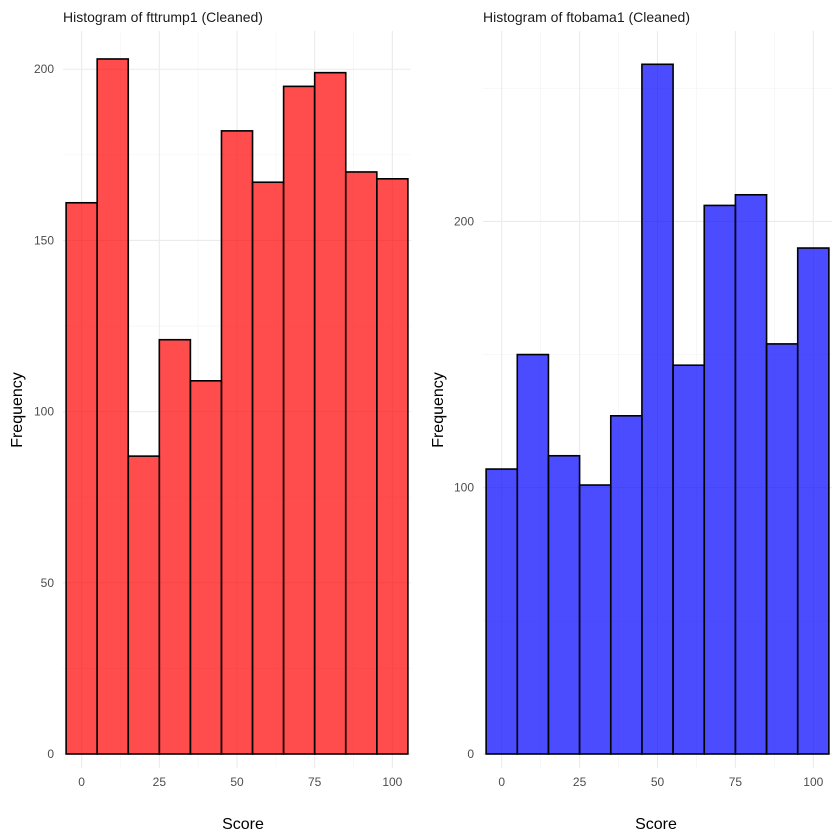 The height and width of the screenshot is (840, 840). I want to click on chart-title: Histogram of fttrump1 (Cleaned), so click(163, 17).